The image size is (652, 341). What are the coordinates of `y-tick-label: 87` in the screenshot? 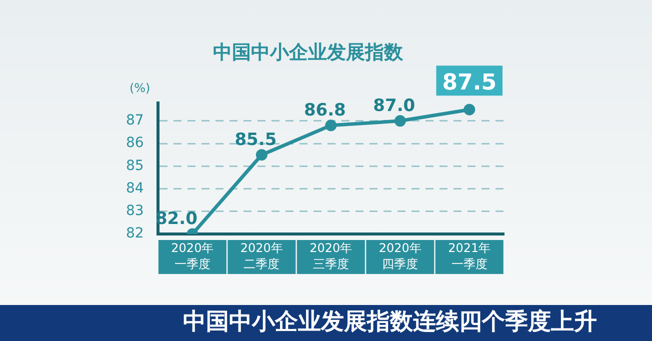 It's located at (135, 120).